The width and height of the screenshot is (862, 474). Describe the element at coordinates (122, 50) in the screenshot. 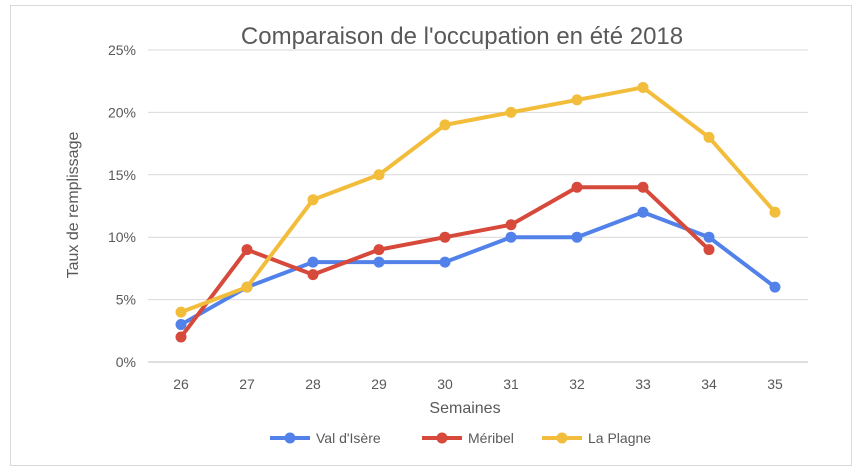

I see `y-tick-label: 25%` at that location.